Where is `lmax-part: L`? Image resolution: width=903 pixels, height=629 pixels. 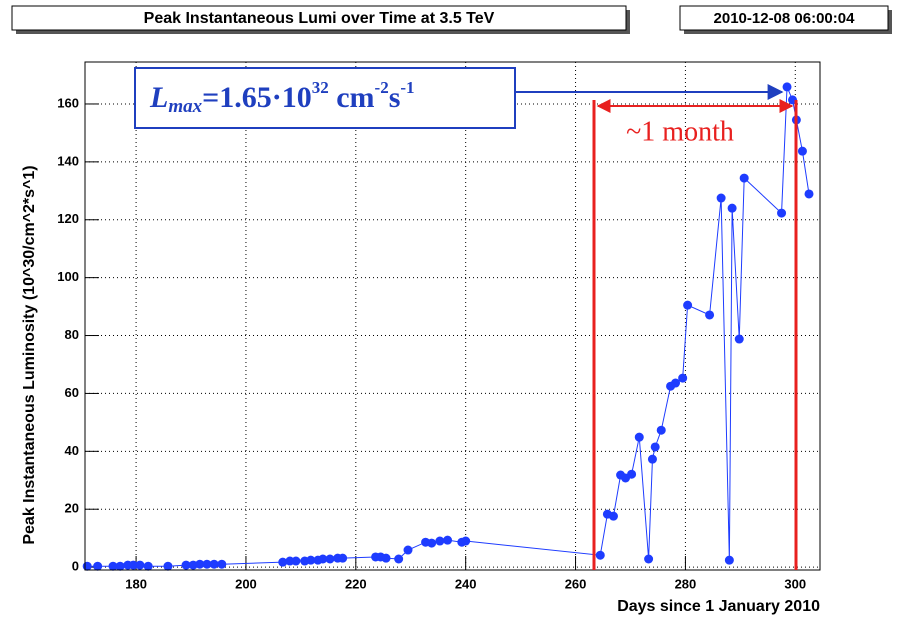
lmax-part: L is located at coordinates (158, 97).